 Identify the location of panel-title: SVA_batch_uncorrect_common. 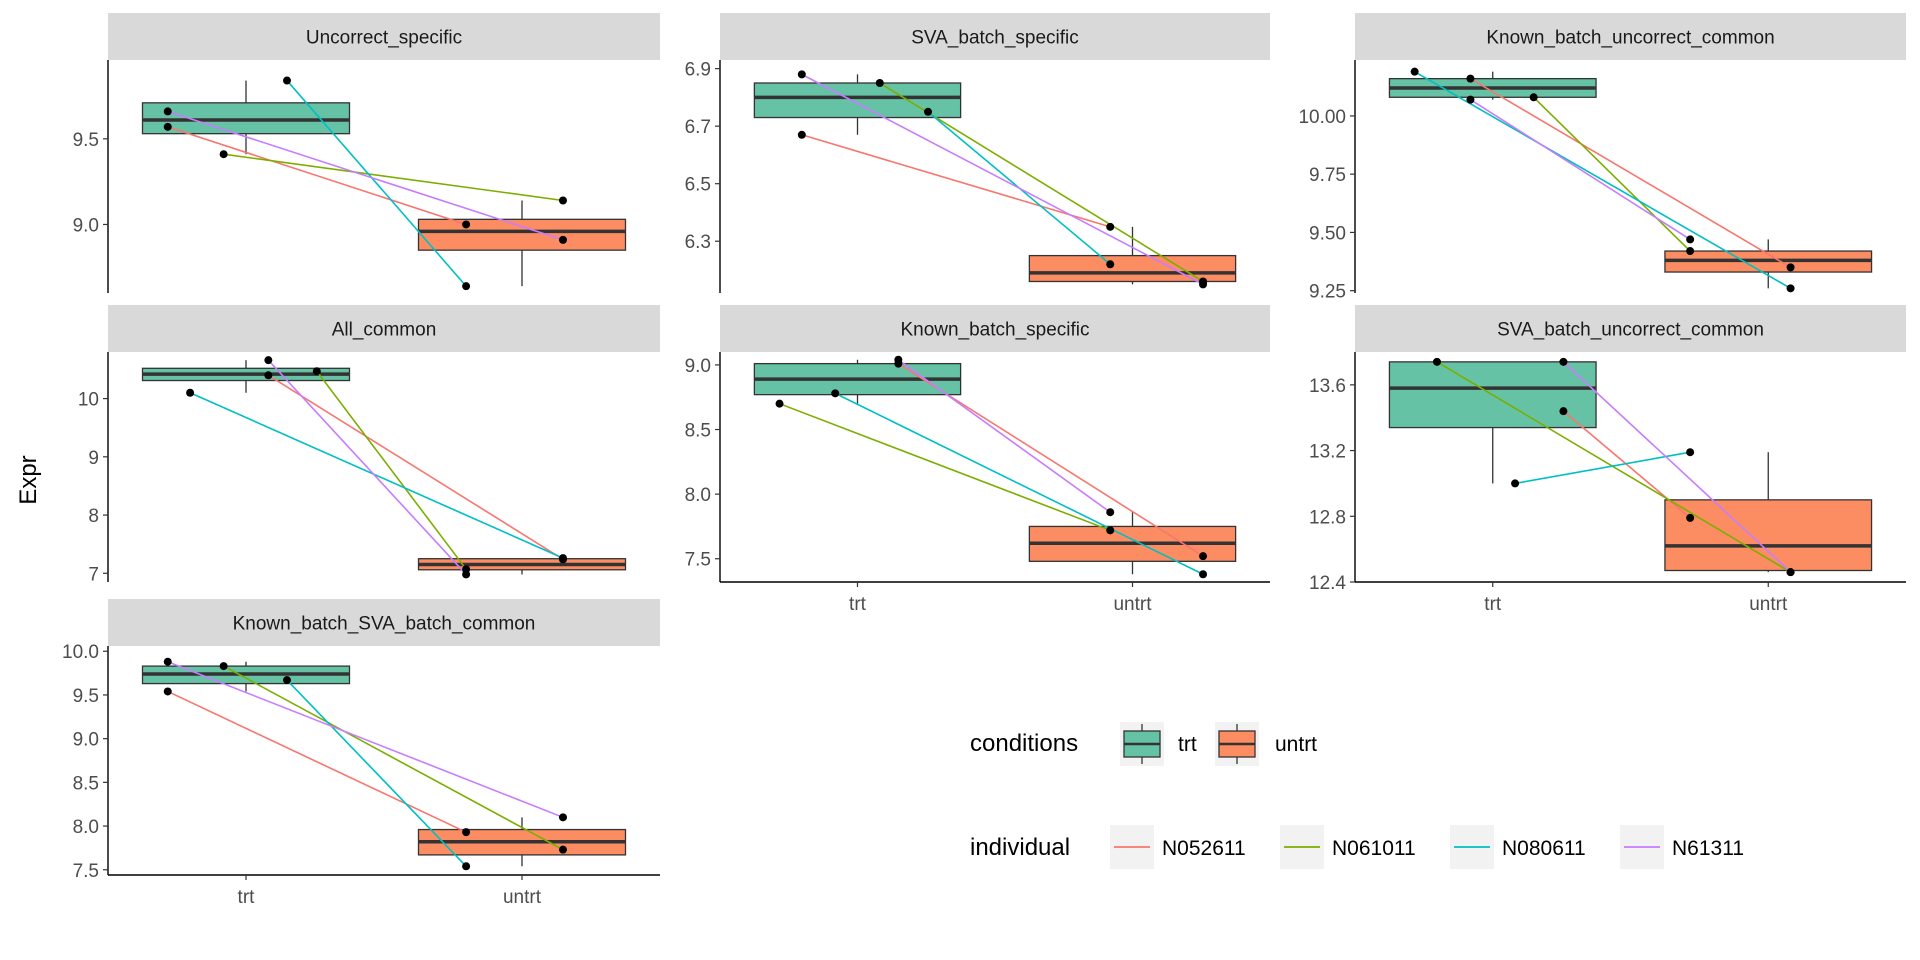
(1630, 330).